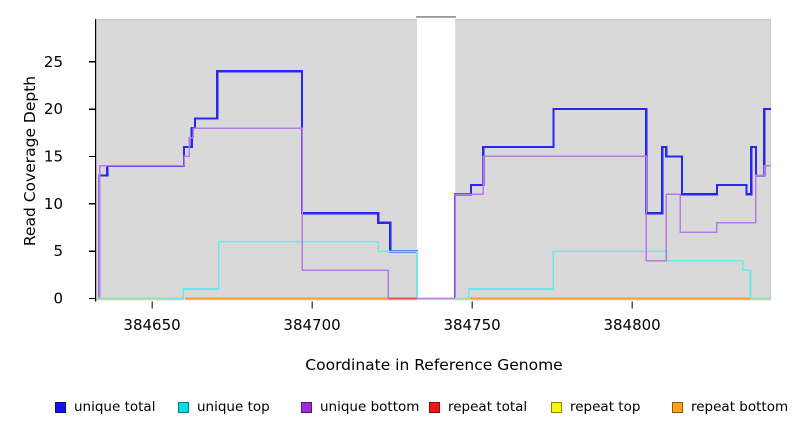 The width and height of the screenshot is (792, 432). What do you see at coordinates (53, 62) in the screenshot?
I see `y-tick-label-25: 25` at bounding box center [53, 62].